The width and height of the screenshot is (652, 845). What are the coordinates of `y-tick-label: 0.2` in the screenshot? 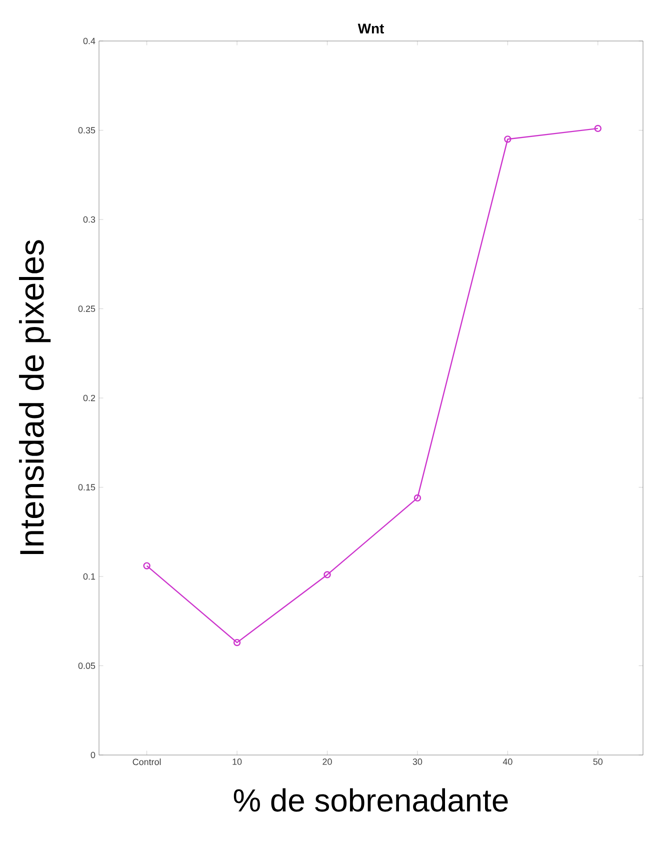 It's located at (89, 398).